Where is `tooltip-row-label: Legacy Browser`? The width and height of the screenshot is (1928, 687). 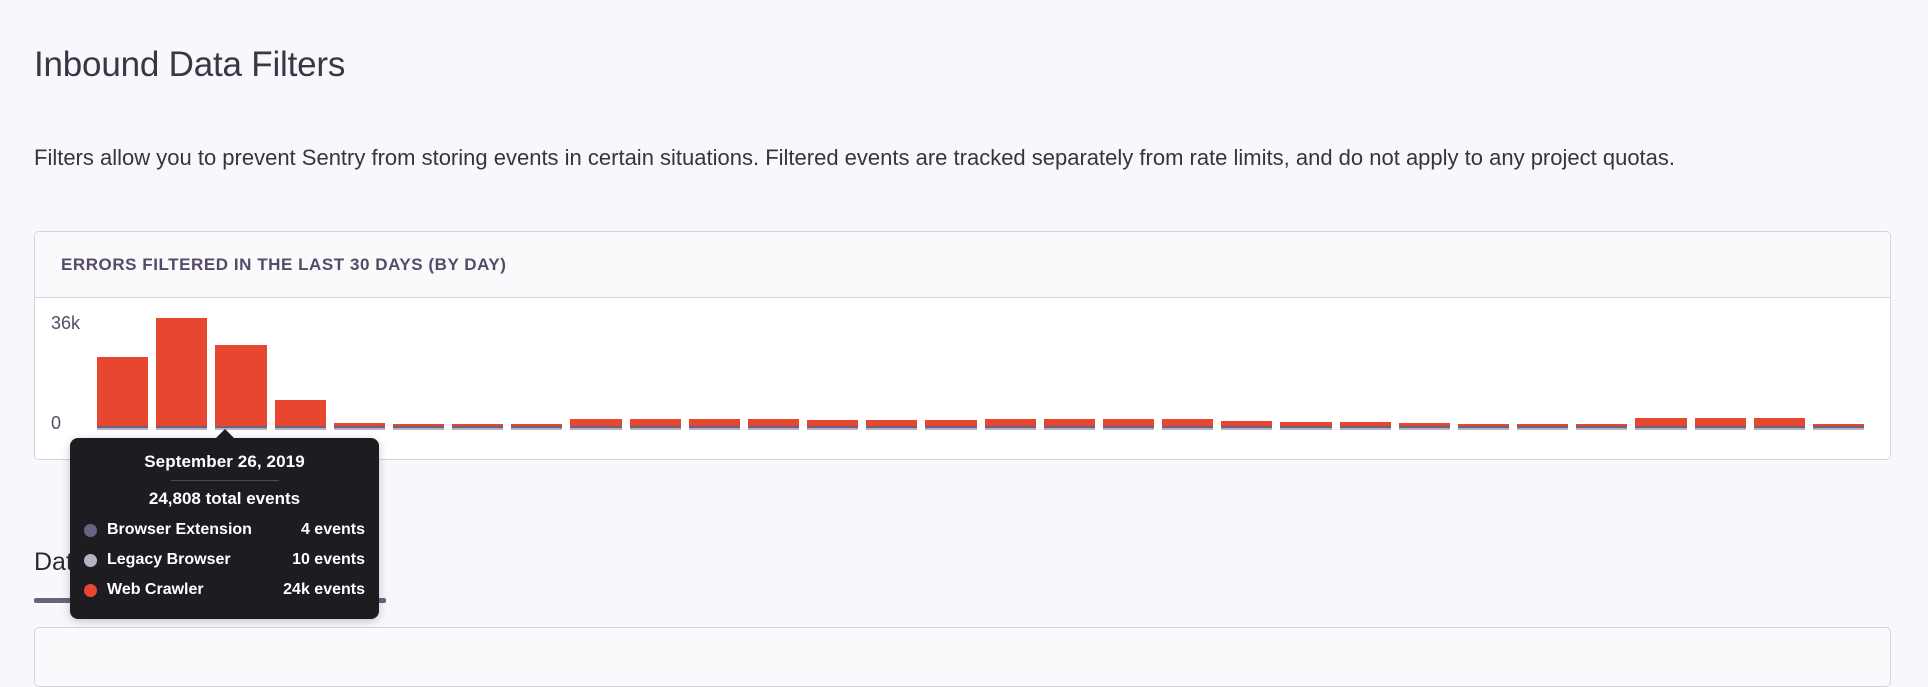
tooltip-row-label: Legacy Browser is located at coordinates (169, 559).